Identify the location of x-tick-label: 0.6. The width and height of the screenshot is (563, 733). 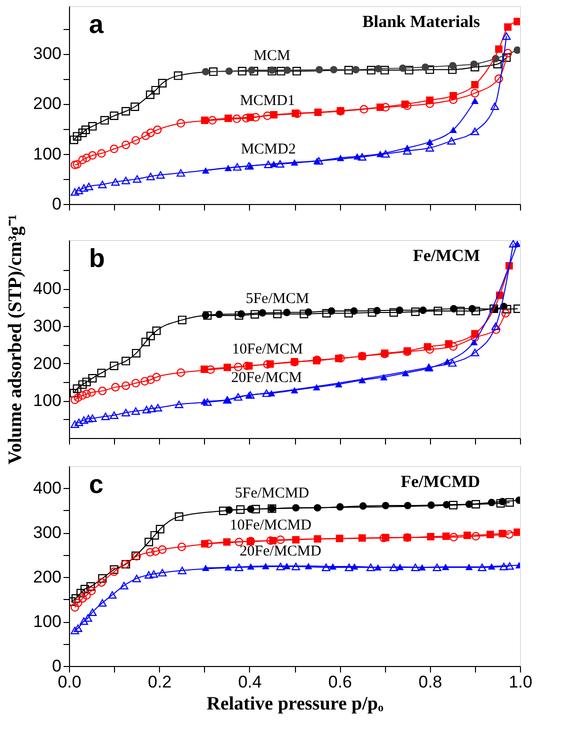
(340, 682).